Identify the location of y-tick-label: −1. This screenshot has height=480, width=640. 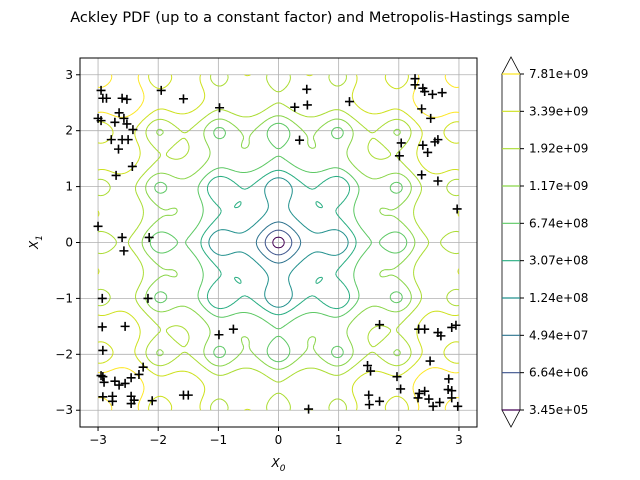
(64, 298).